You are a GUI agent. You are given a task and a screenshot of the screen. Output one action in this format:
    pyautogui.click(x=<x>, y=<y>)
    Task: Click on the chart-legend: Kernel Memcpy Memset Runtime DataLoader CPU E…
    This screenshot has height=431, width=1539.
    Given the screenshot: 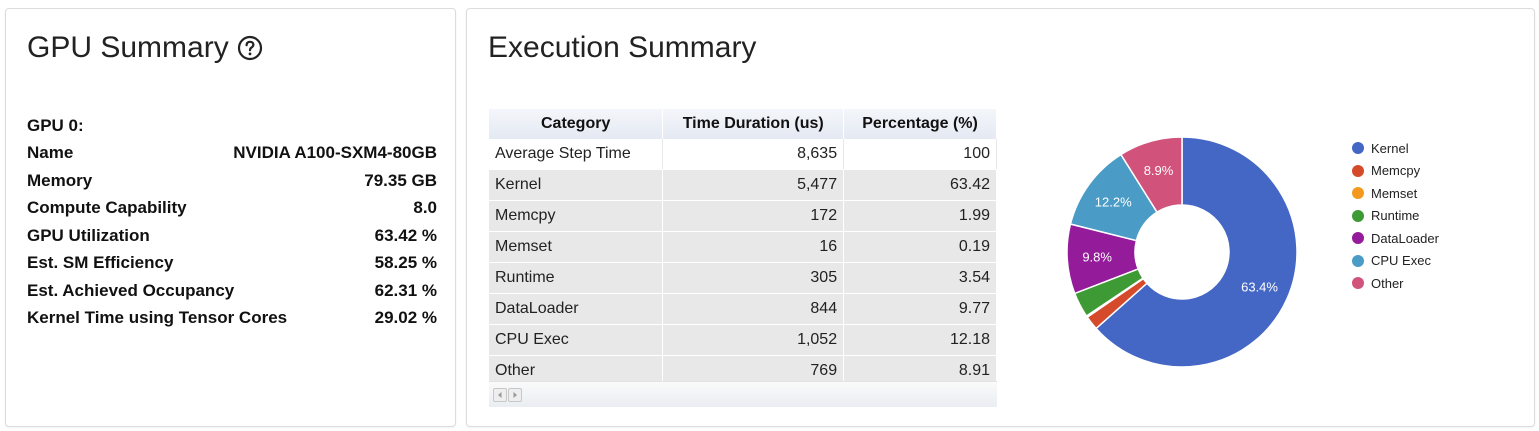 What is the action you would take?
    pyautogui.click(x=1395, y=216)
    